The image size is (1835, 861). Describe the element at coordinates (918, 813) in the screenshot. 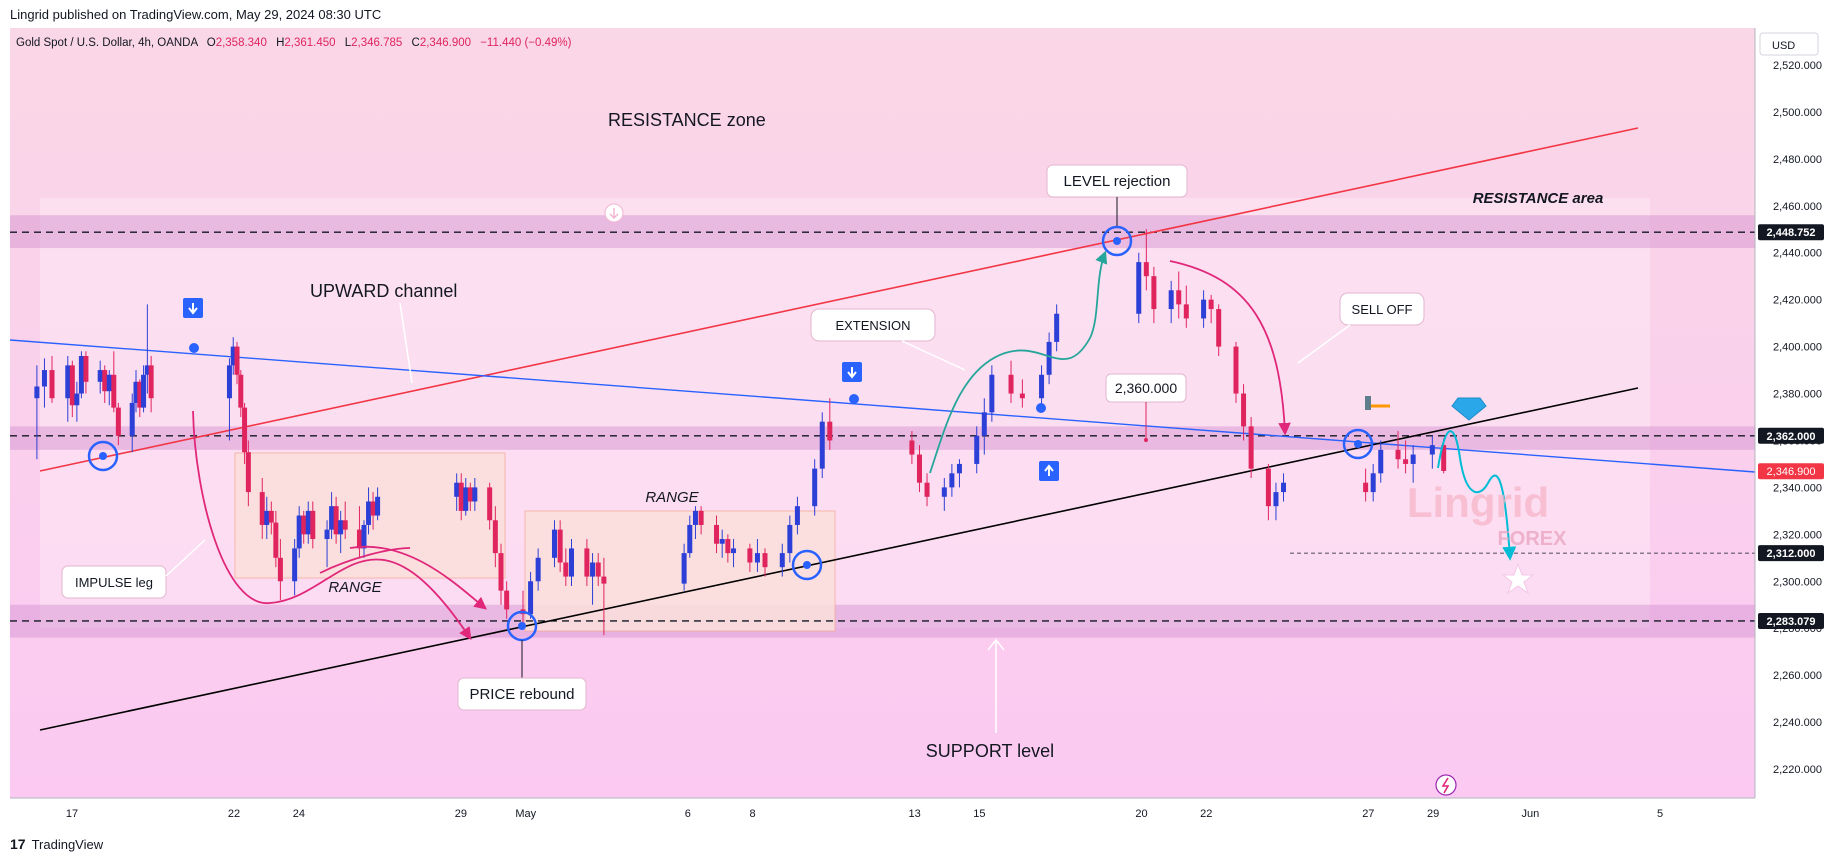

I see `time-axis` at that location.